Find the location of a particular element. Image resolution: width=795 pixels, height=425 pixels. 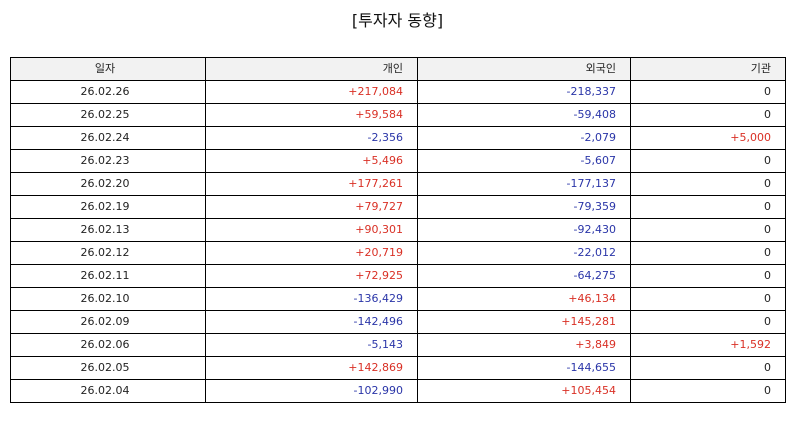

date-cell: 26.02.04 is located at coordinates (108, 391).